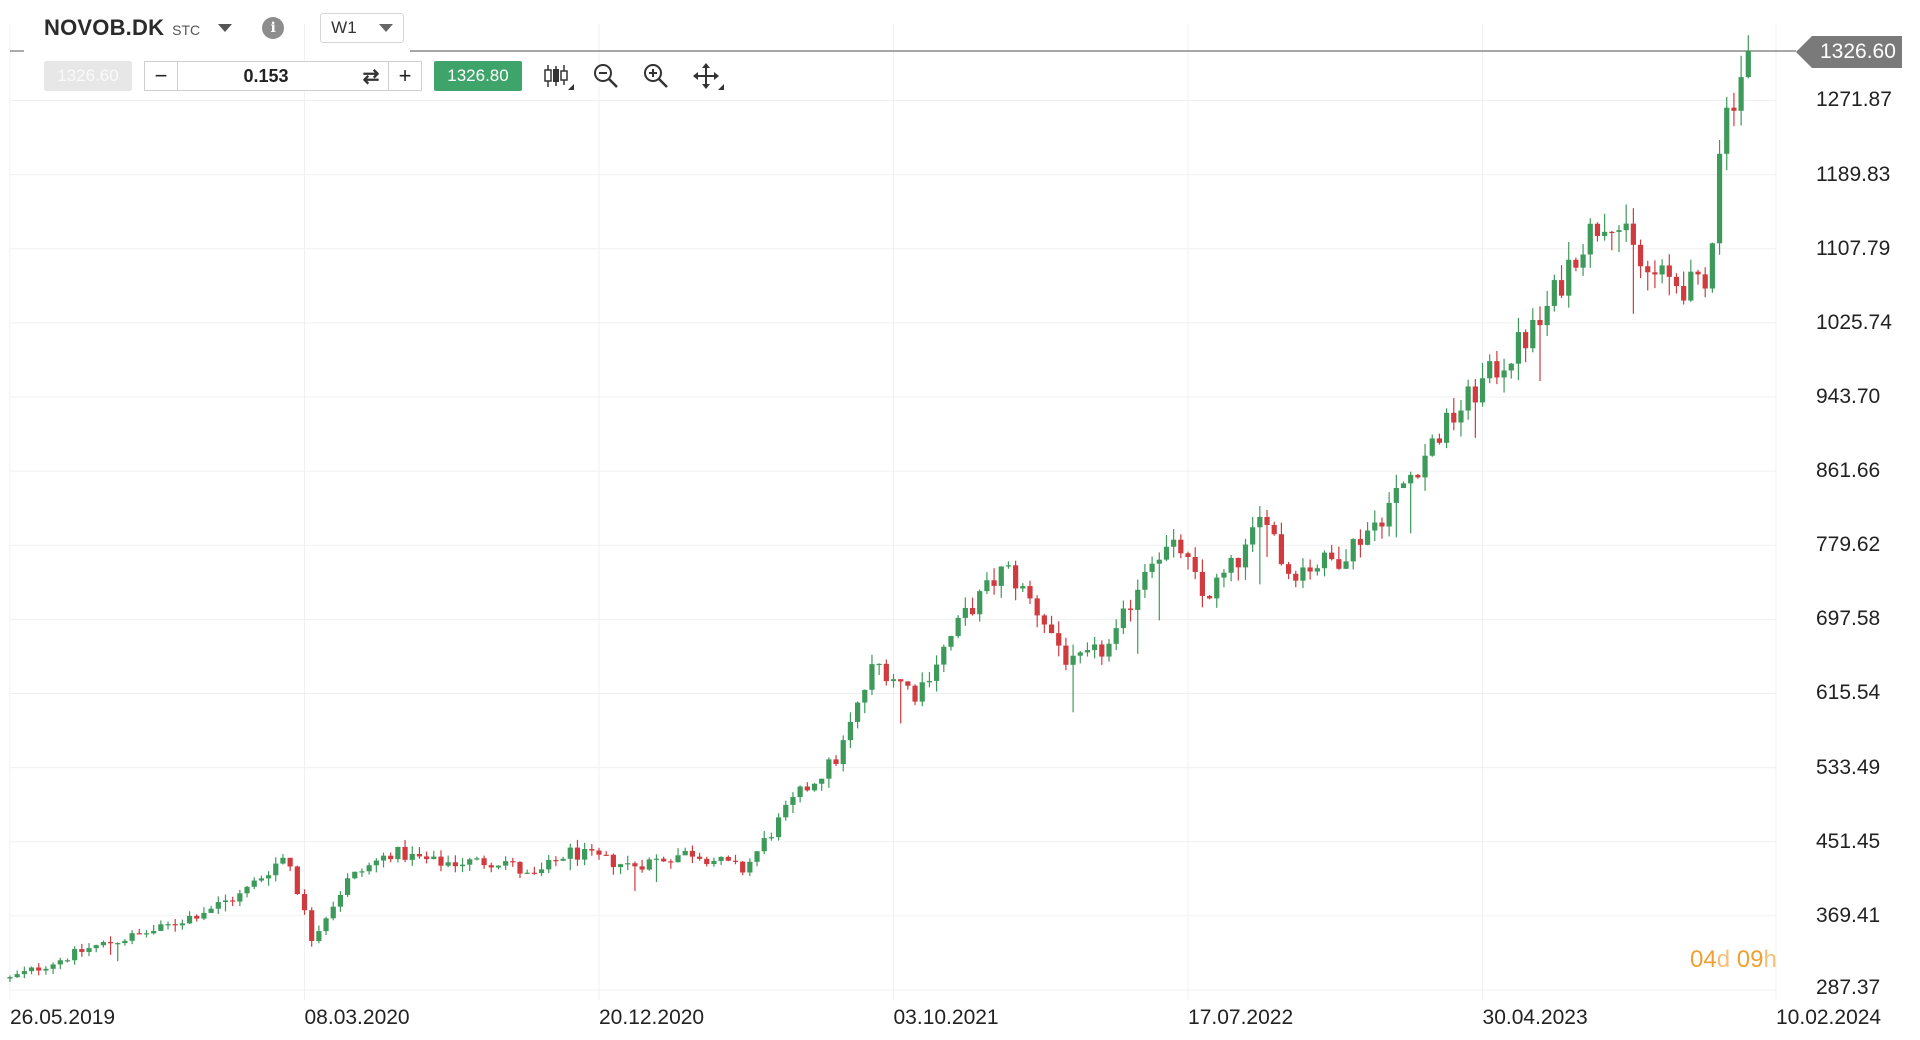  What do you see at coordinates (1854, 322) in the screenshot?
I see `y-tick-label: 1025.74` at bounding box center [1854, 322].